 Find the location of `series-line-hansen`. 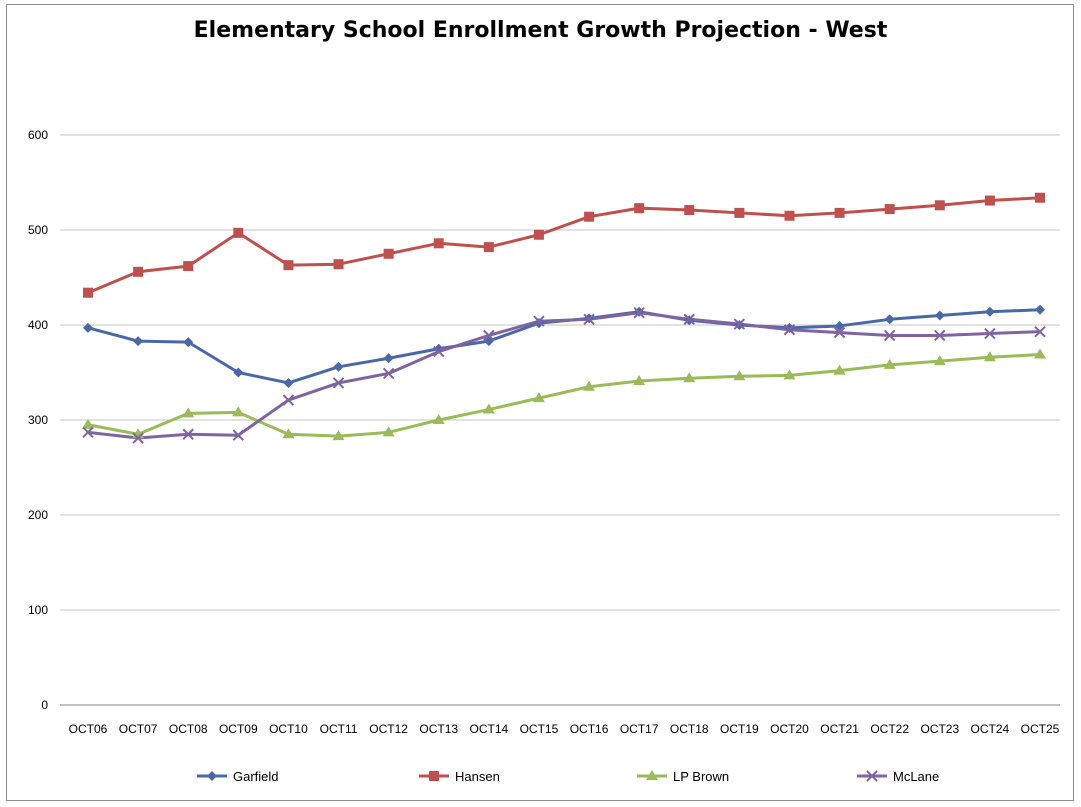

series-line-hansen is located at coordinates (564, 245).